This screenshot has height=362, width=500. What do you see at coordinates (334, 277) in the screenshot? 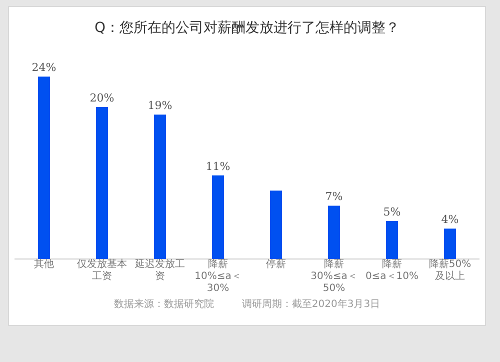
I see `x-tick-label: 降薪 30%≤a＜50%` at bounding box center [334, 277].